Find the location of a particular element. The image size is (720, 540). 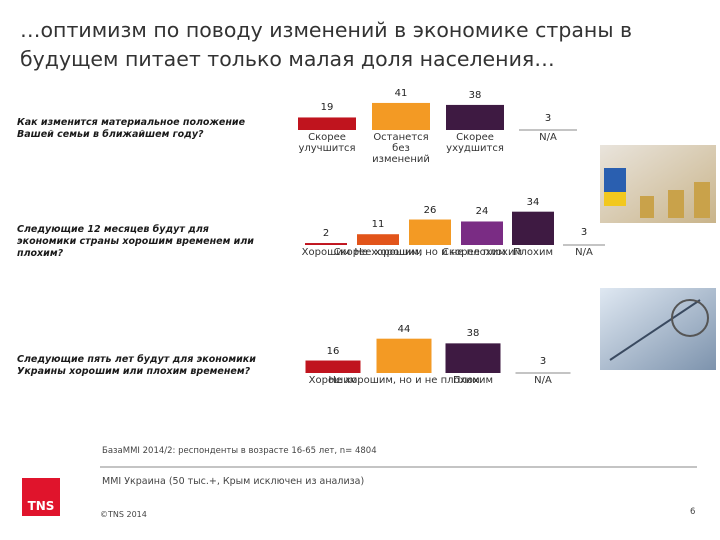

page-number: 6 is located at coordinates (693, 512).